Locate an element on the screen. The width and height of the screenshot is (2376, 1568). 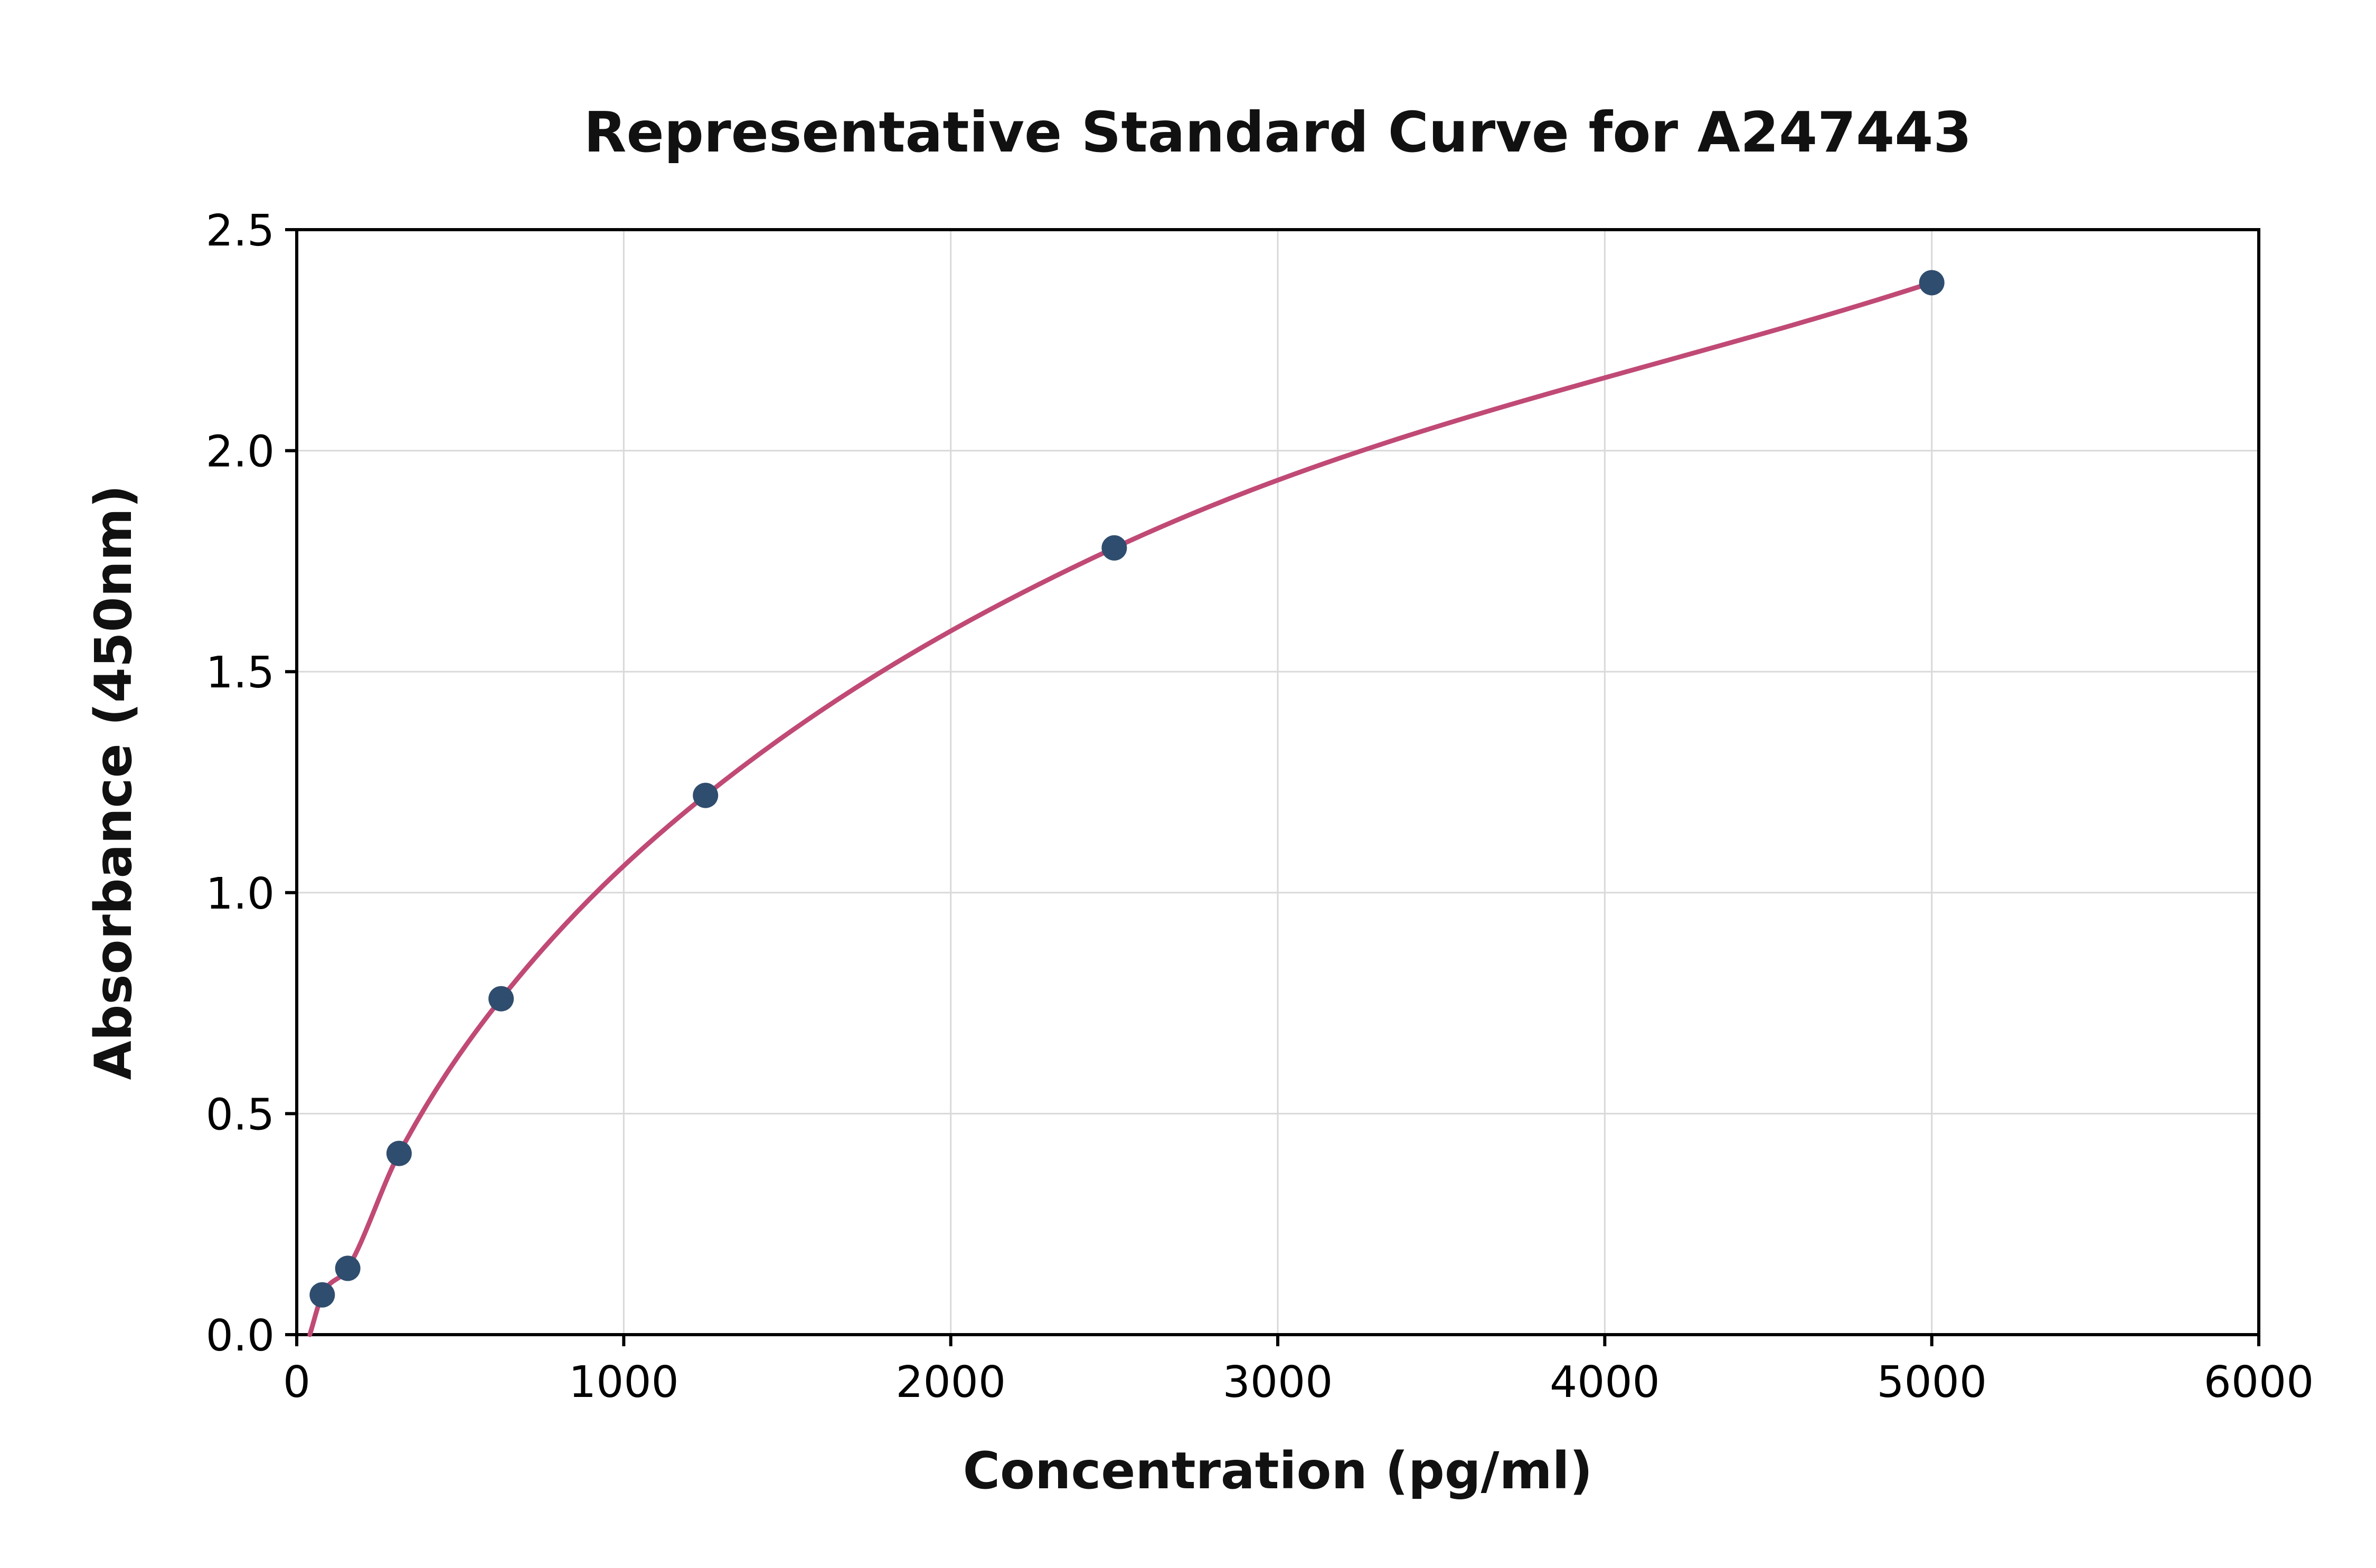
y-tick-label: 0.5 is located at coordinates (241, 1115).